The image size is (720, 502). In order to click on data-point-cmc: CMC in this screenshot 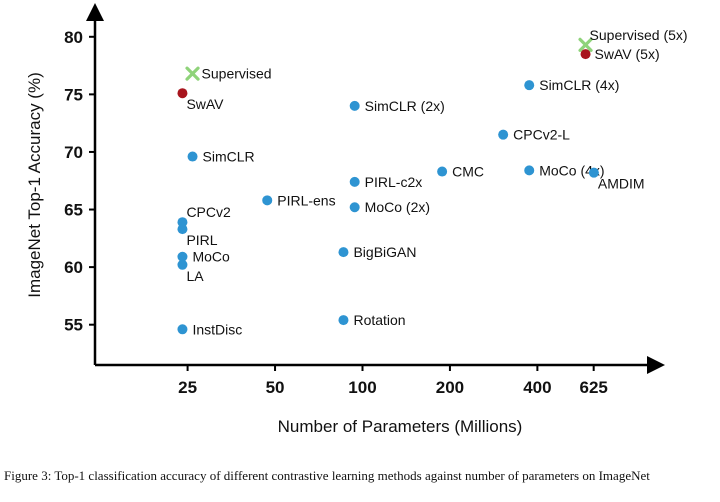, I will do `click(460, 172)`.